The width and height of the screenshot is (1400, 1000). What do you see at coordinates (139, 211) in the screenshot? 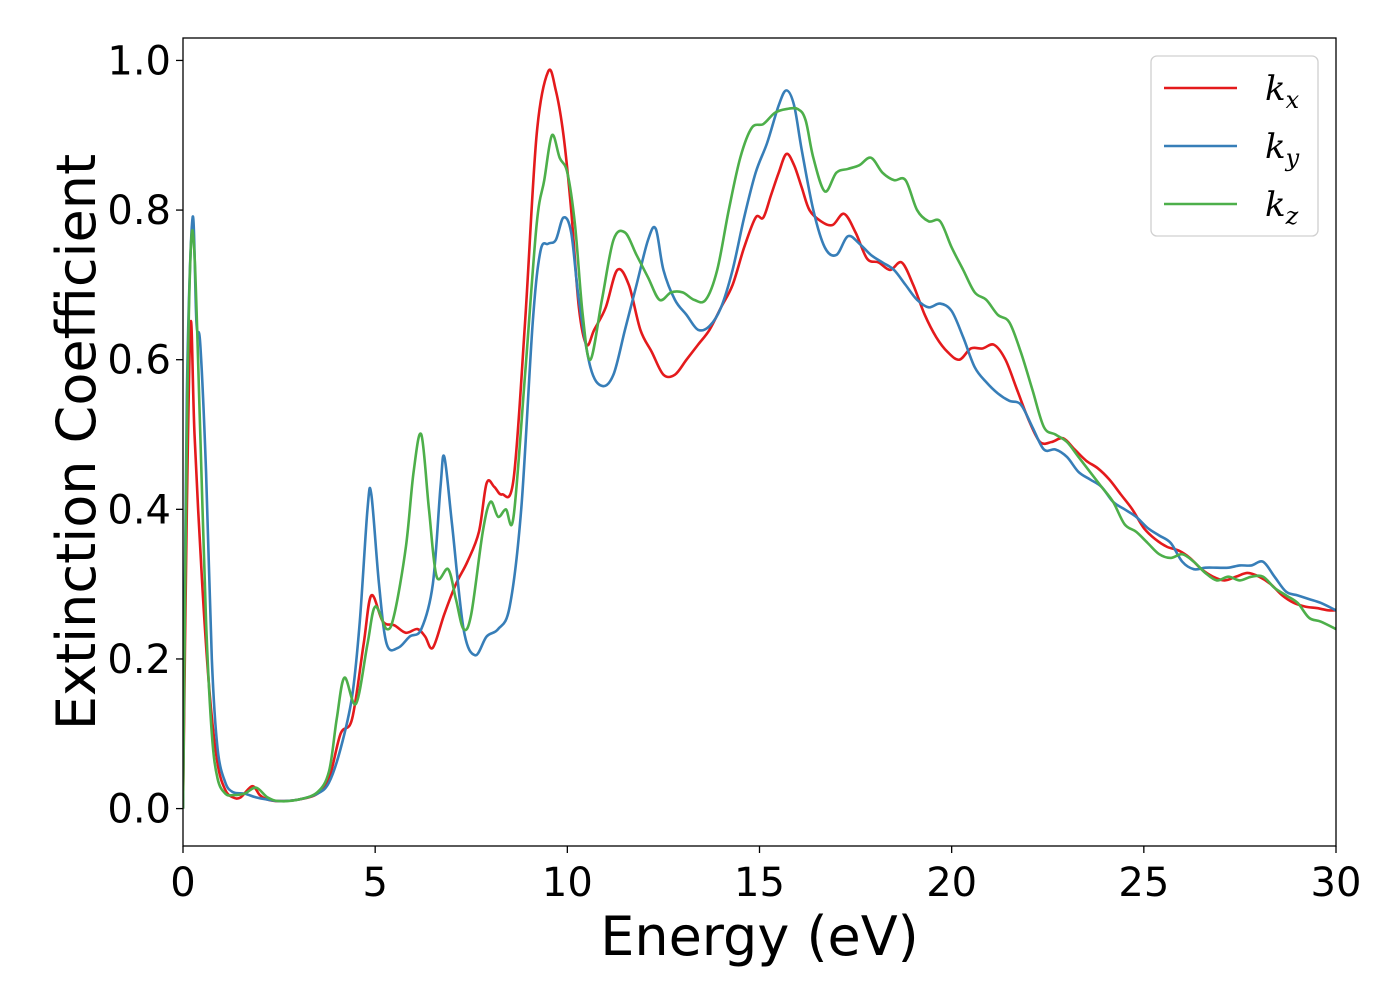
I see `y-tick-label: 0.8` at bounding box center [139, 211].